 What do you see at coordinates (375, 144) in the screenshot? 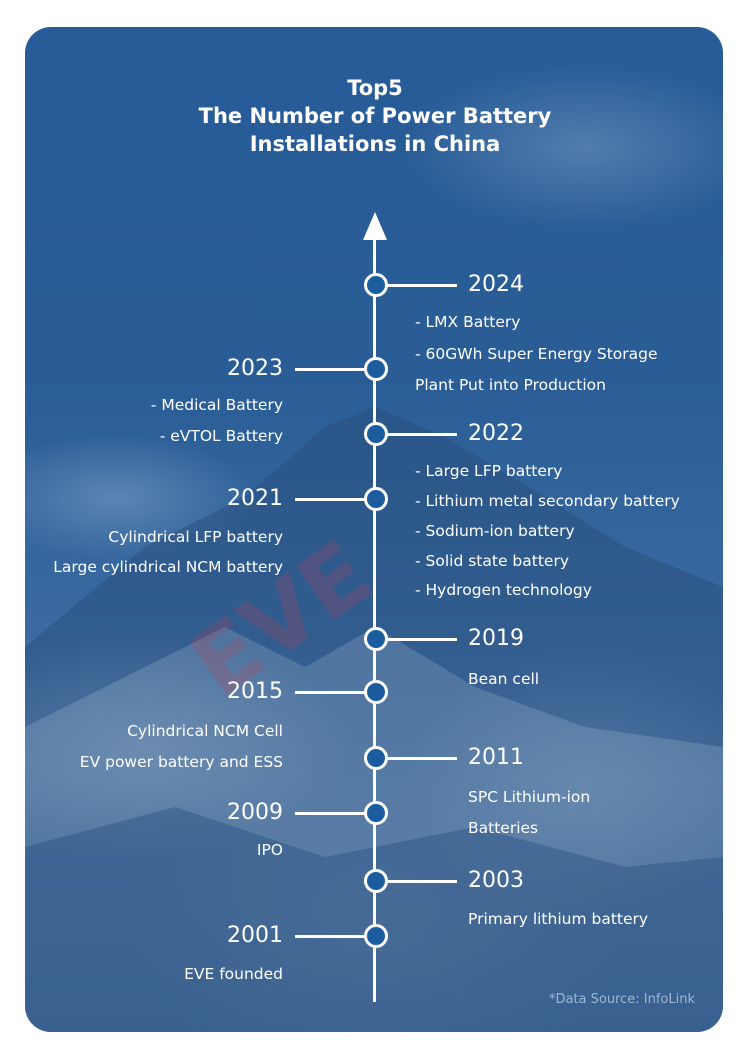
I see `title-line-3: Installations in China` at bounding box center [375, 144].